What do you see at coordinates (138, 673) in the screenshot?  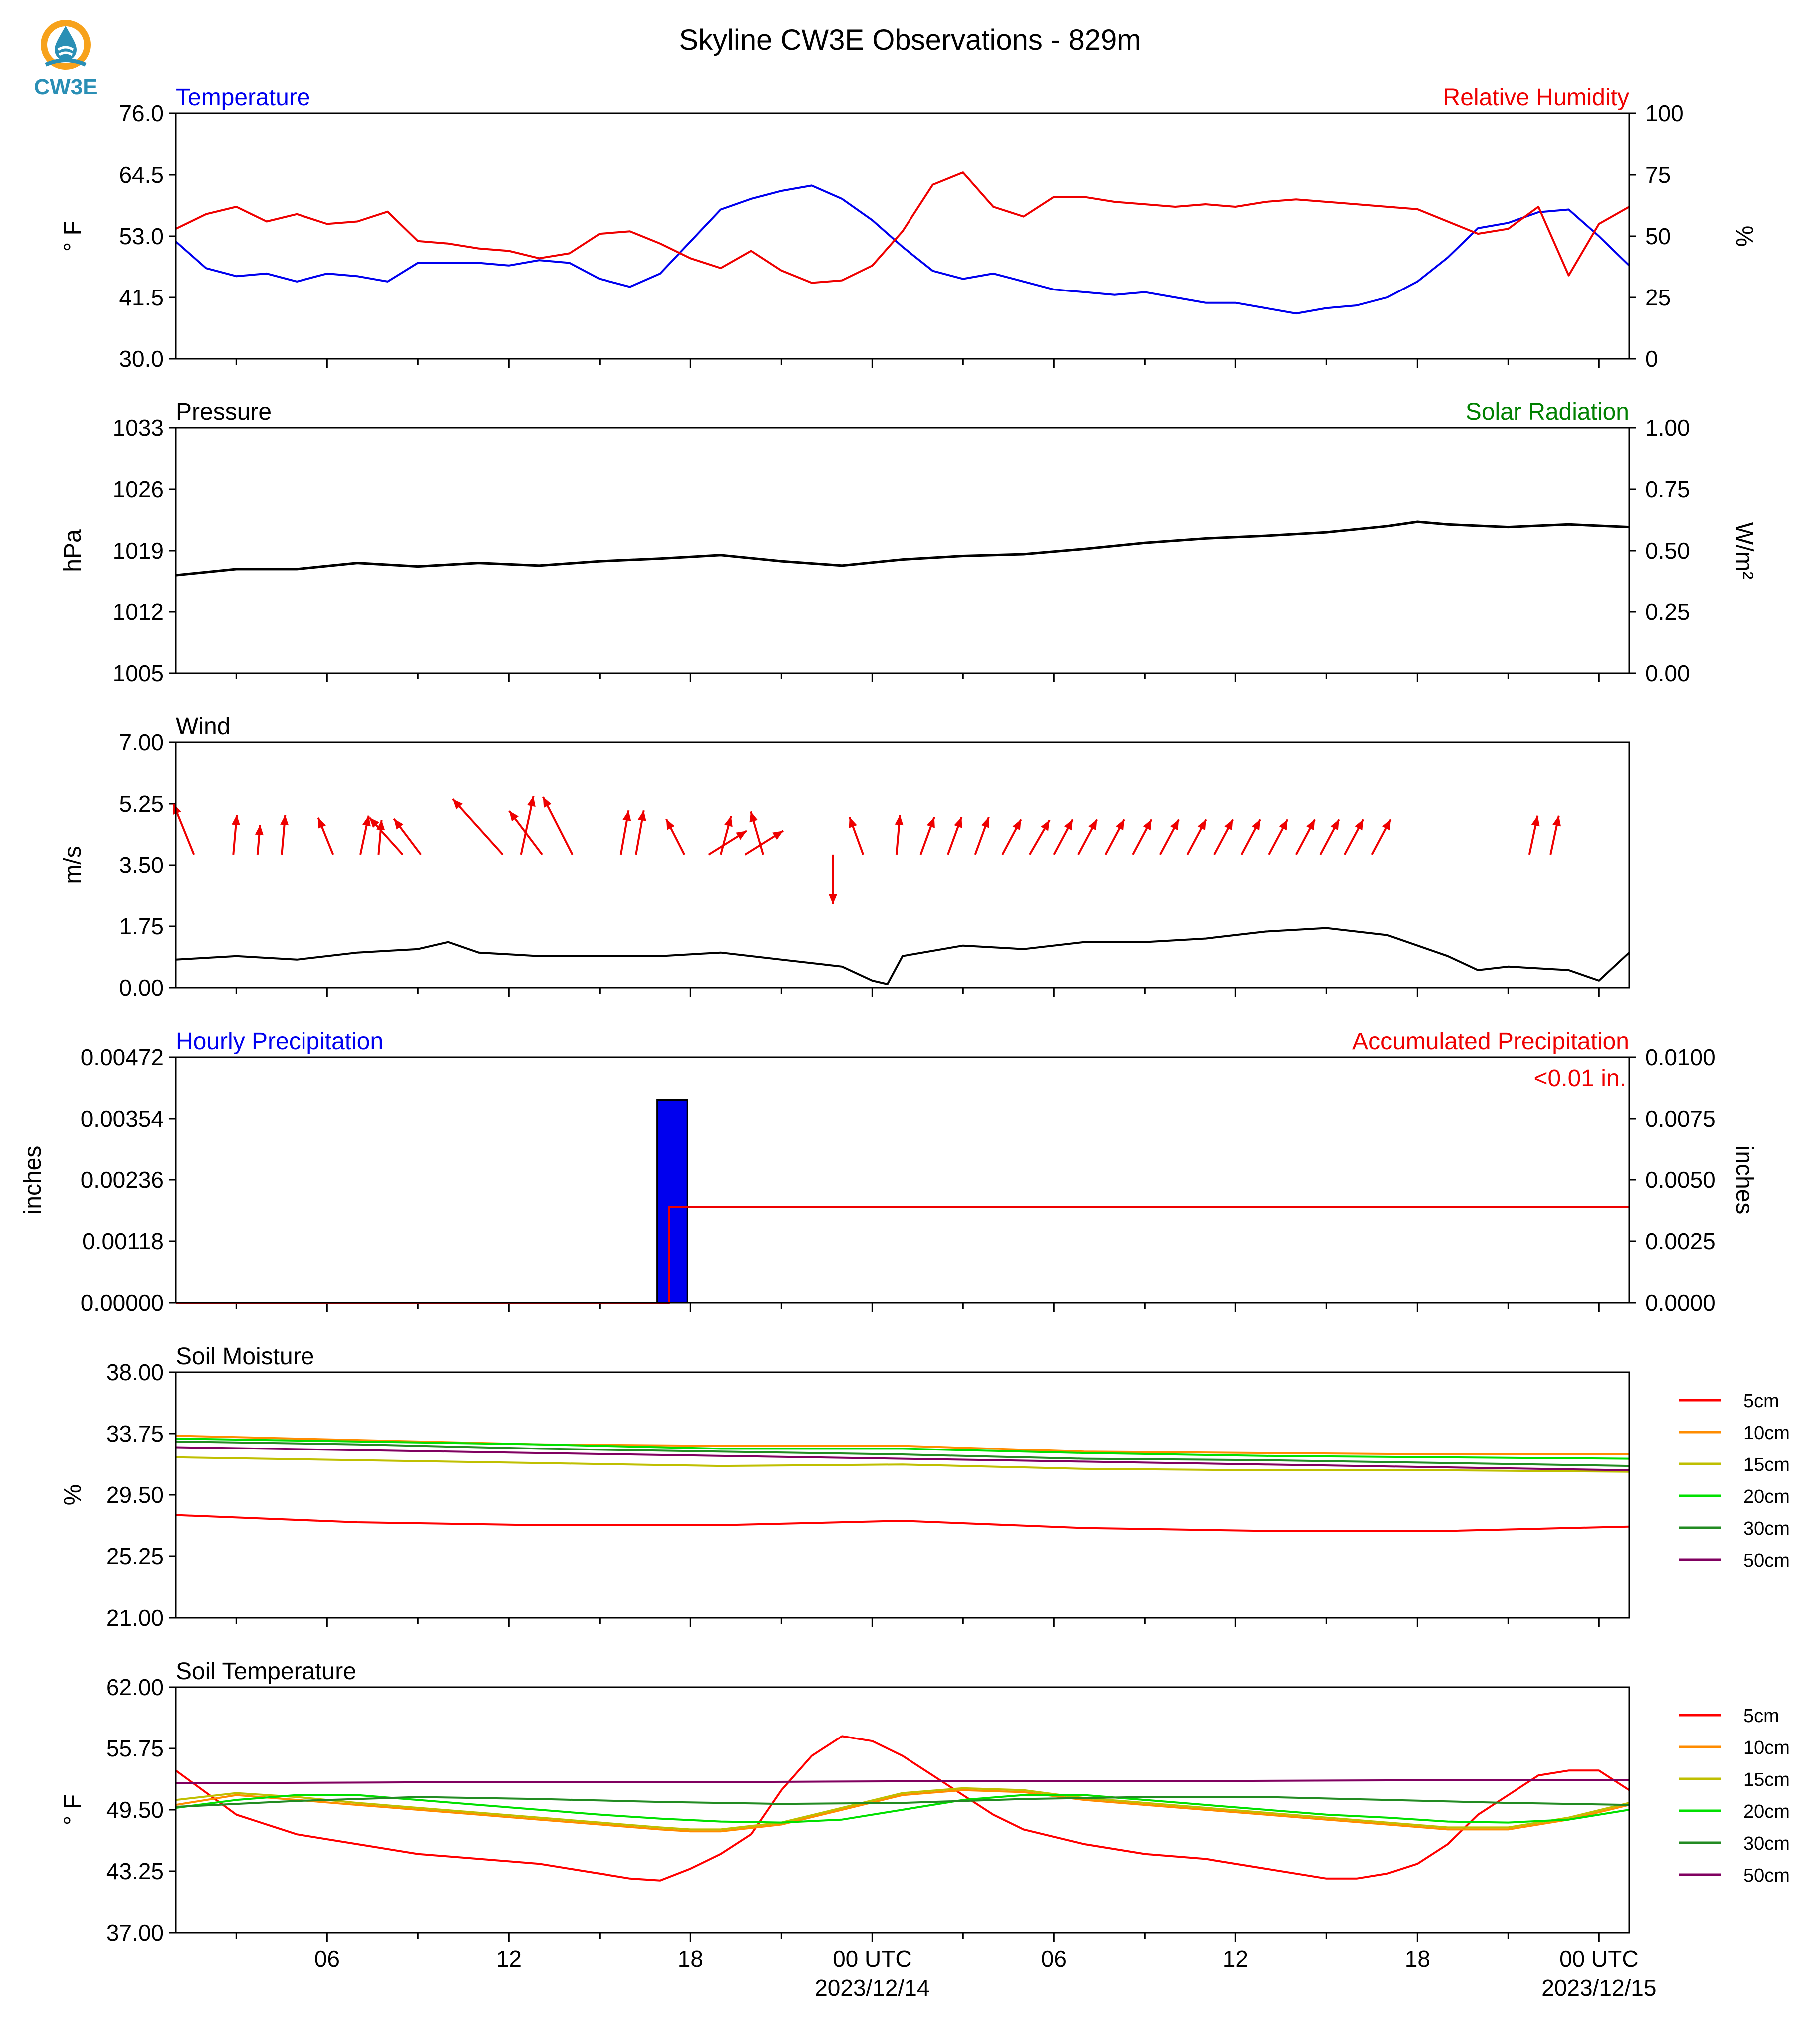 I see `y-tick-label: 1005` at bounding box center [138, 673].